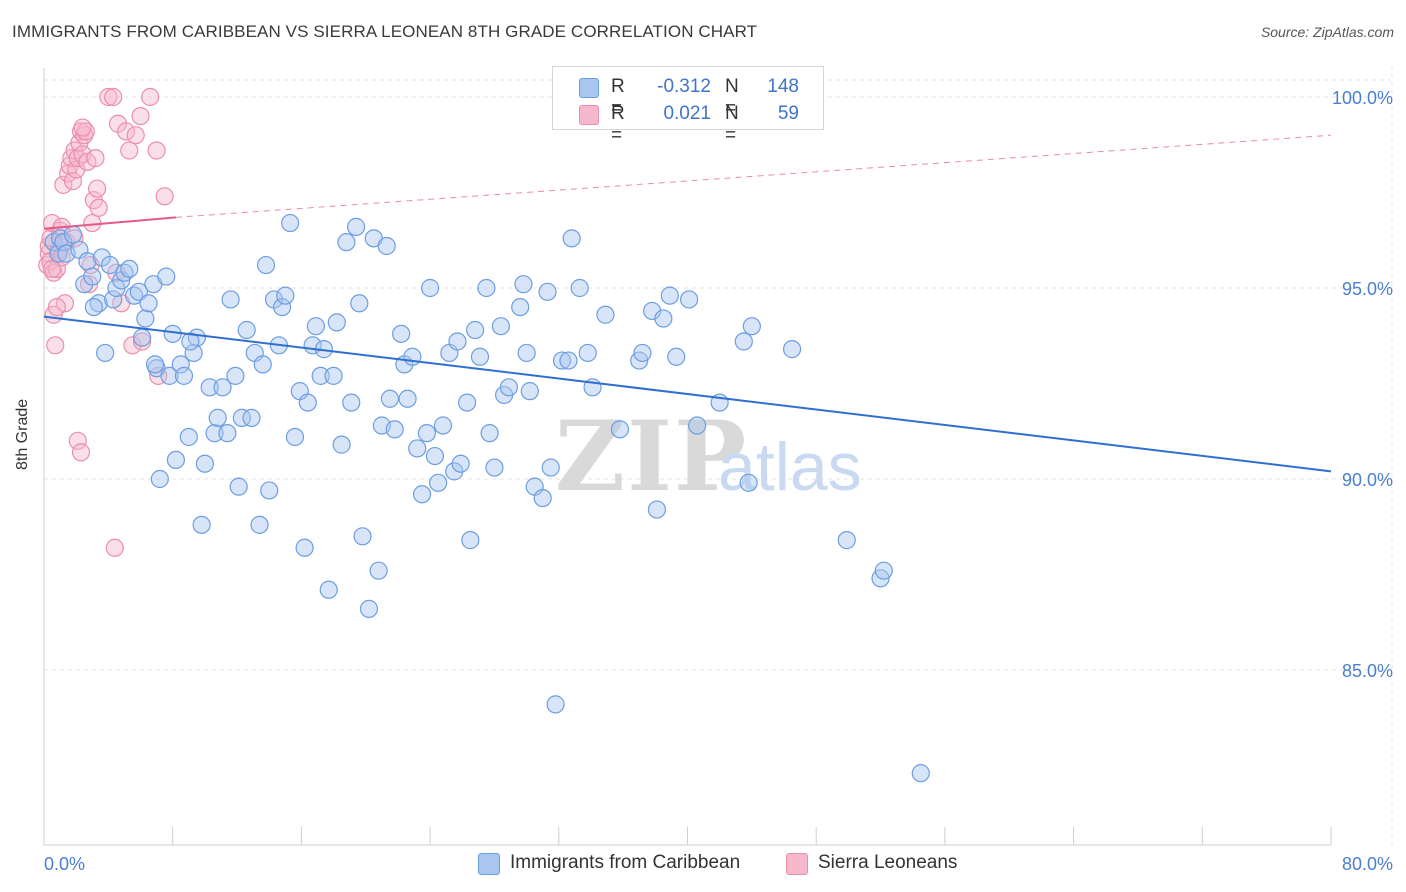 The width and height of the screenshot is (1406, 892). What do you see at coordinates (753, 176) in the screenshot?
I see `trend-line-sierra-leoneans-extension` at bounding box center [753, 176].